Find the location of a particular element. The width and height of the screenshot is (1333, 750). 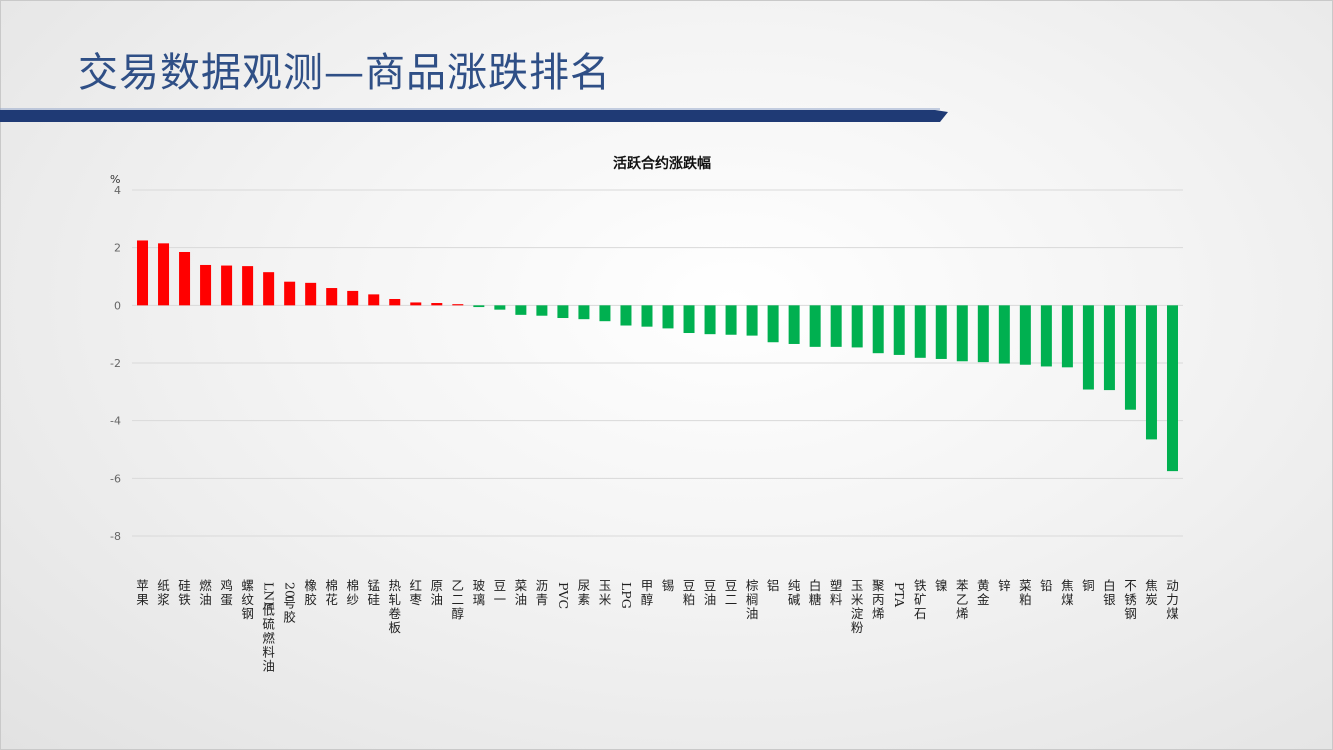

x-category-label: 棉纱 is located at coordinates (352, 592).